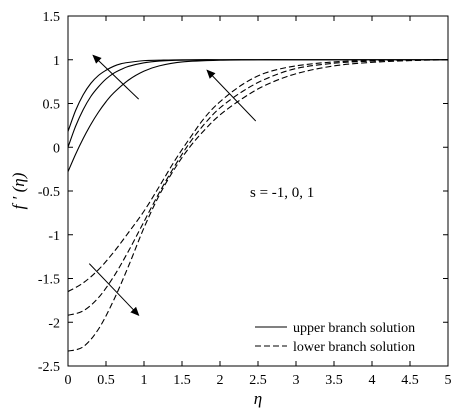 The width and height of the screenshot is (474, 412). What do you see at coordinates (258, 398) in the screenshot?
I see `x-axis-label: η` at bounding box center [258, 398].